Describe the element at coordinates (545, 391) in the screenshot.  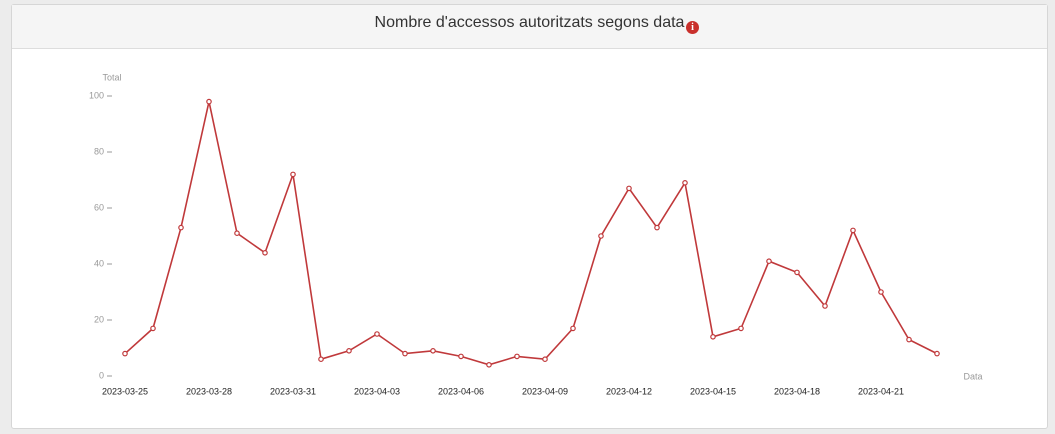
I see `x-tick-label: 2023-04-09` at that location.